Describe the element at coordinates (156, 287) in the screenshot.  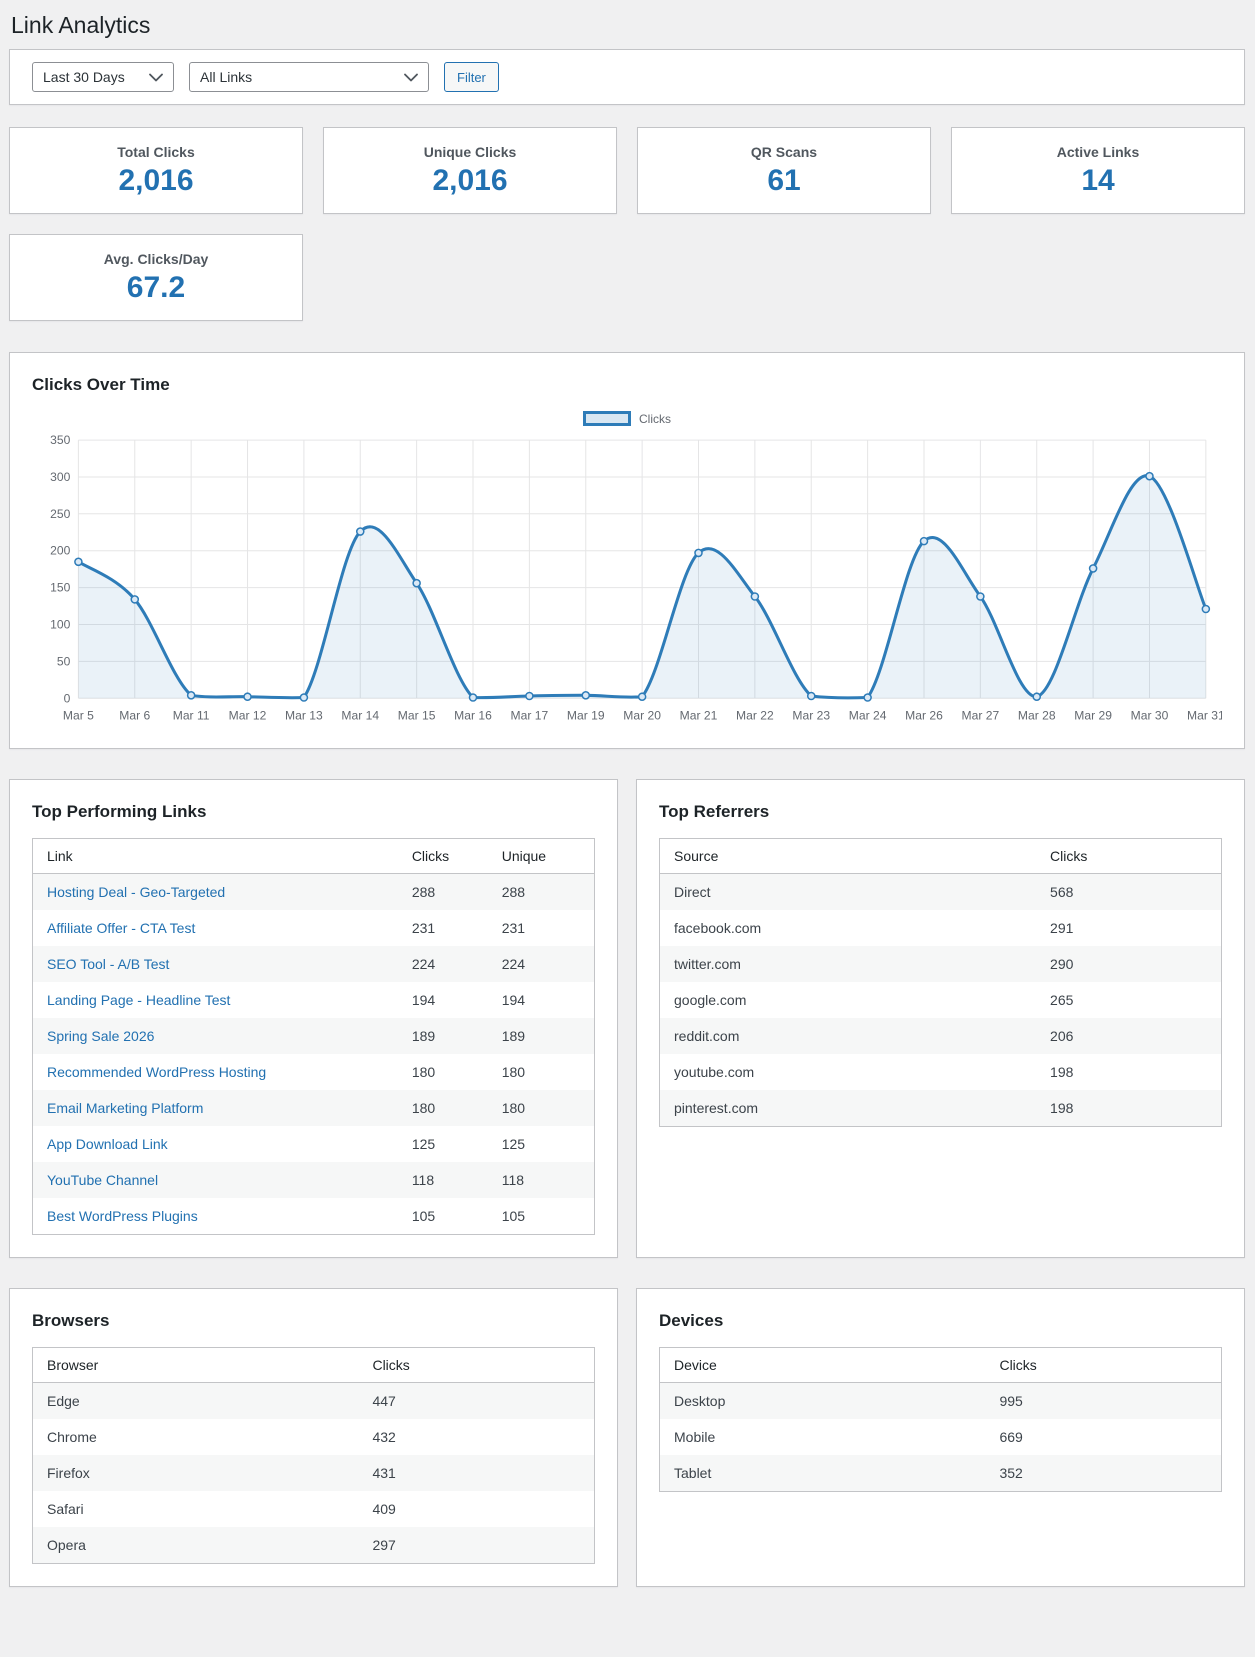
I see `stat-value: 67.2` at that location.